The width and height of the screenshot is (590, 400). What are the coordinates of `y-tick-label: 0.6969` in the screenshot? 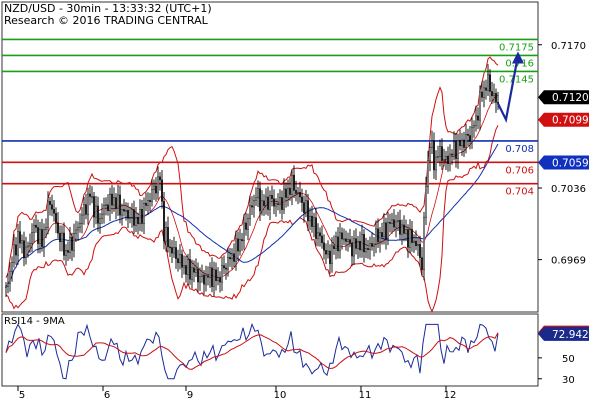 It's located at (568, 261).